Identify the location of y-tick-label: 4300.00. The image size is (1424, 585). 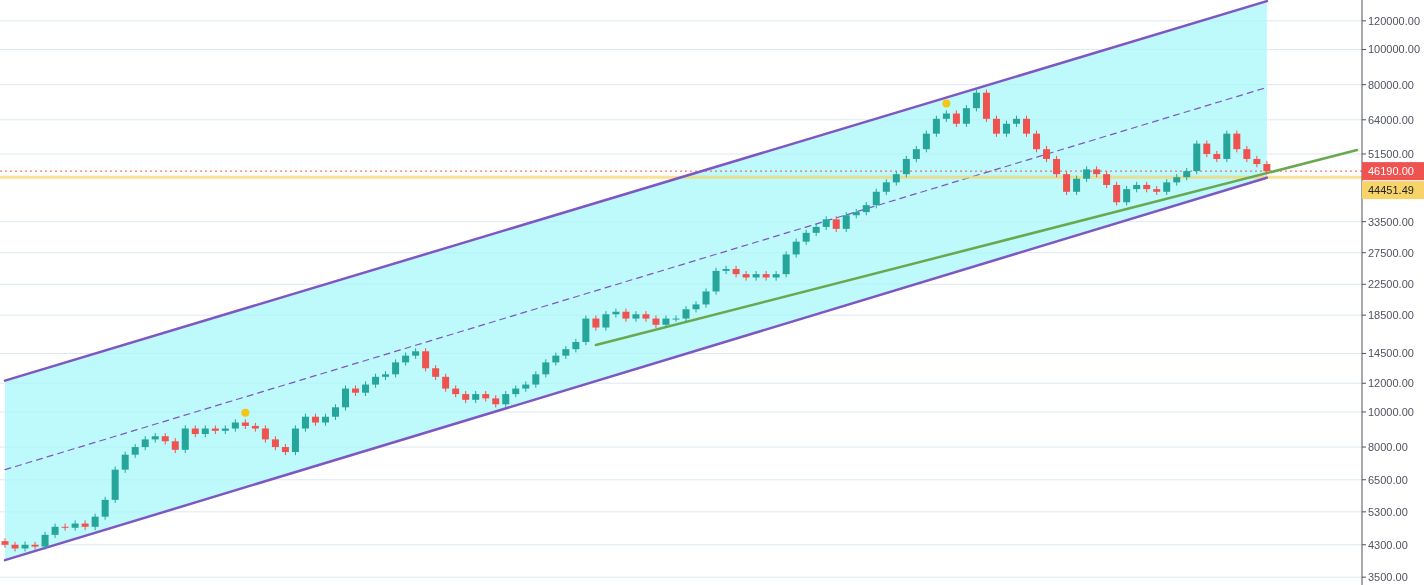
(1388, 544).